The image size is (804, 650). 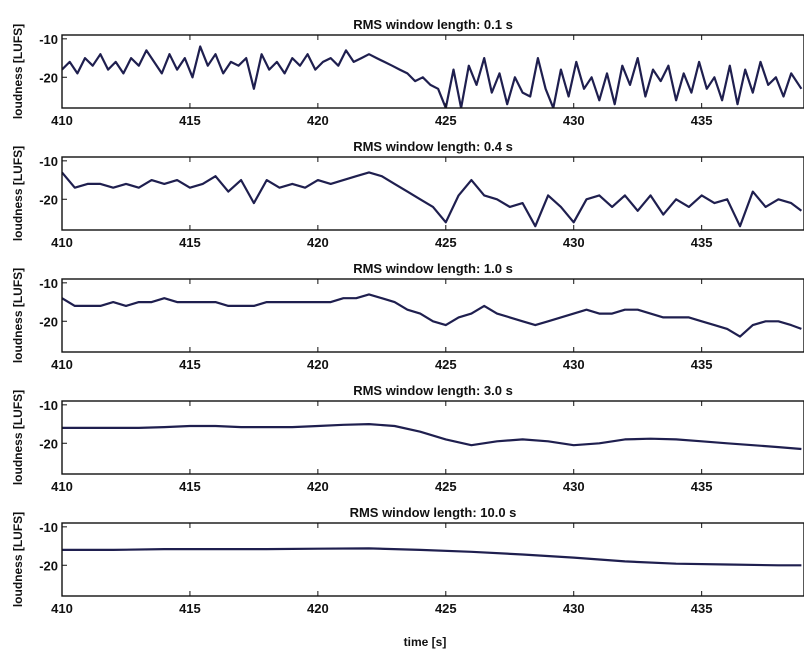 I want to click on panel-title: RMS window length: 3.0 s, so click(x=433, y=390).